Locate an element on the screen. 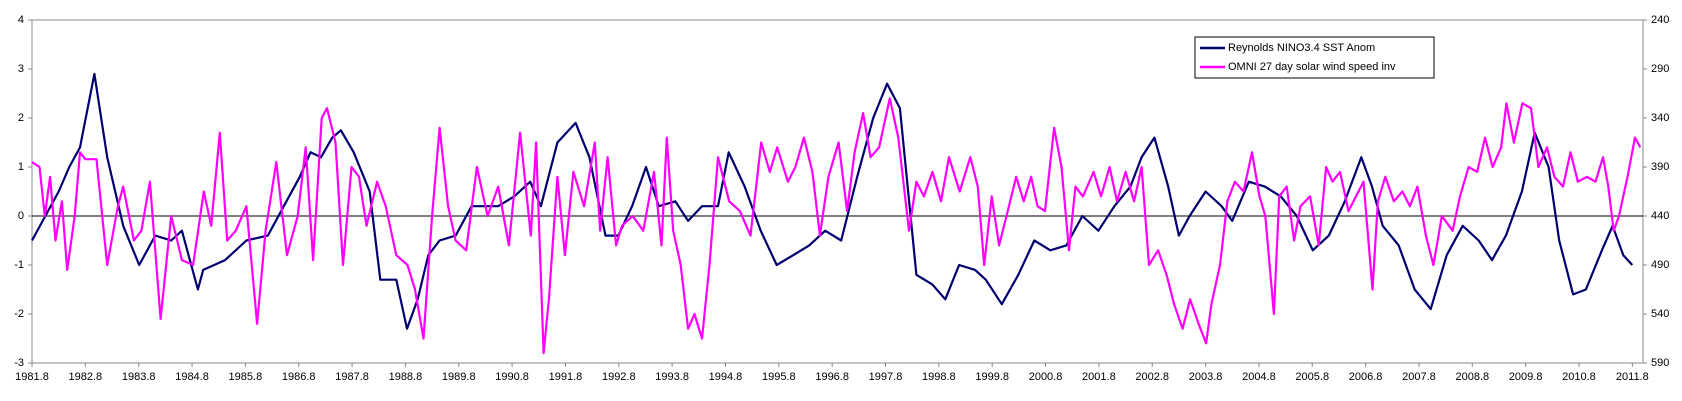 This screenshot has height=401, width=1682. y2-tick-label: 440 is located at coordinates (1660, 216).